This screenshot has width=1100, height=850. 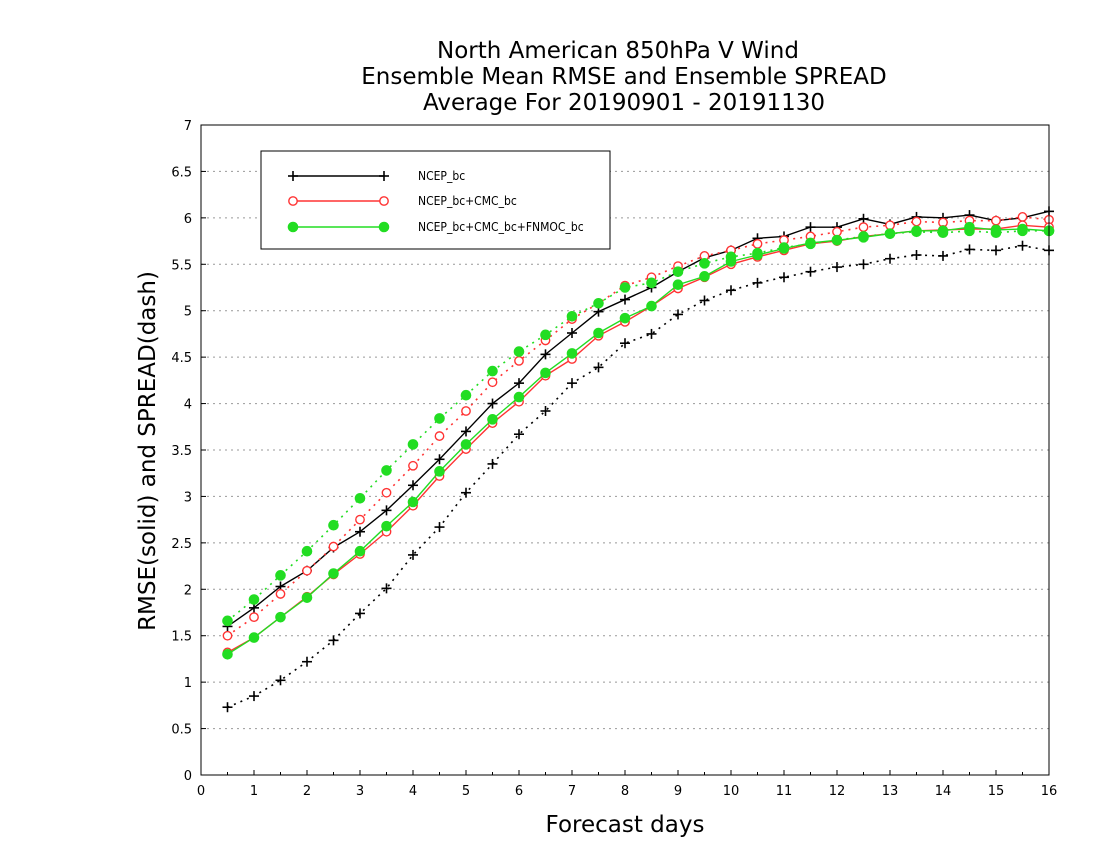 I want to click on y-tick-label: 3, so click(x=188, y=497).